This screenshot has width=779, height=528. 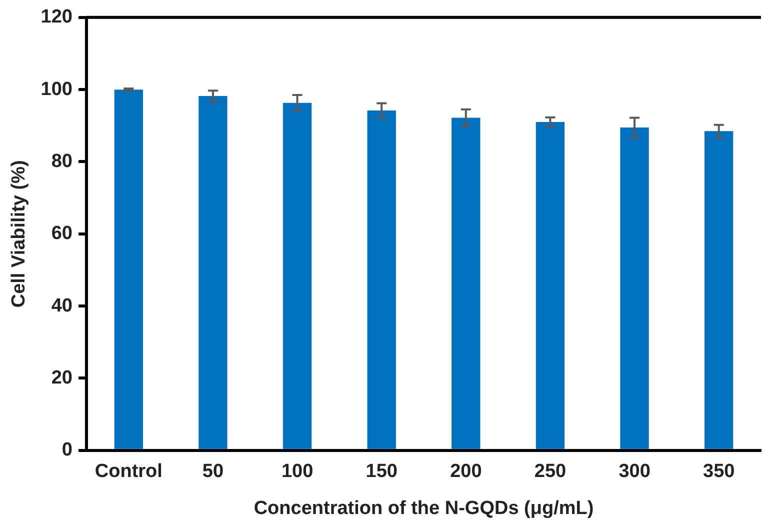 I want to click on x-tick-label: Control, so click(x=128, y=471).